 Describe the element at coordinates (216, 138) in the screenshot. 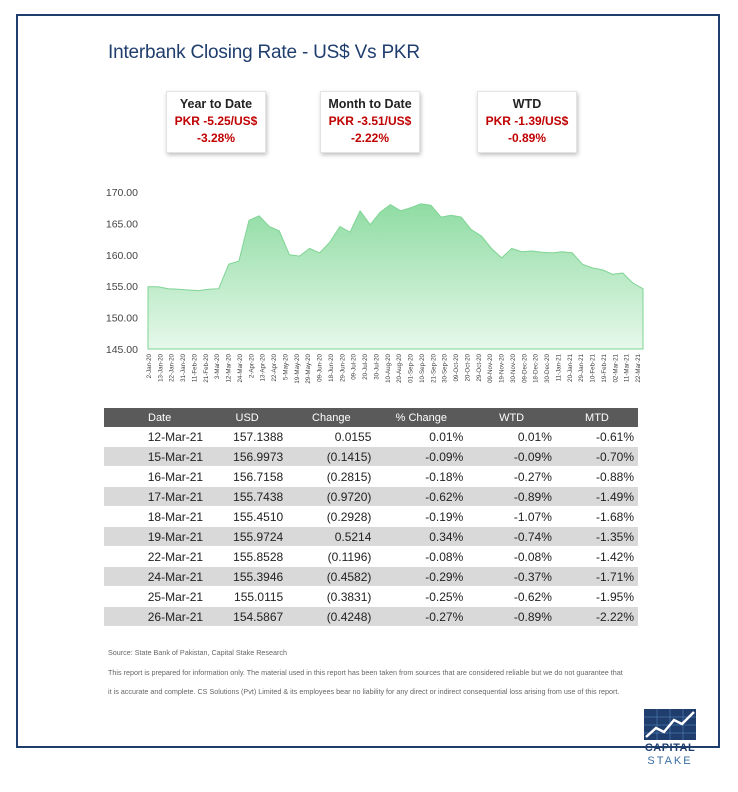

I see `kpi-percent: -3.28%` at that location.